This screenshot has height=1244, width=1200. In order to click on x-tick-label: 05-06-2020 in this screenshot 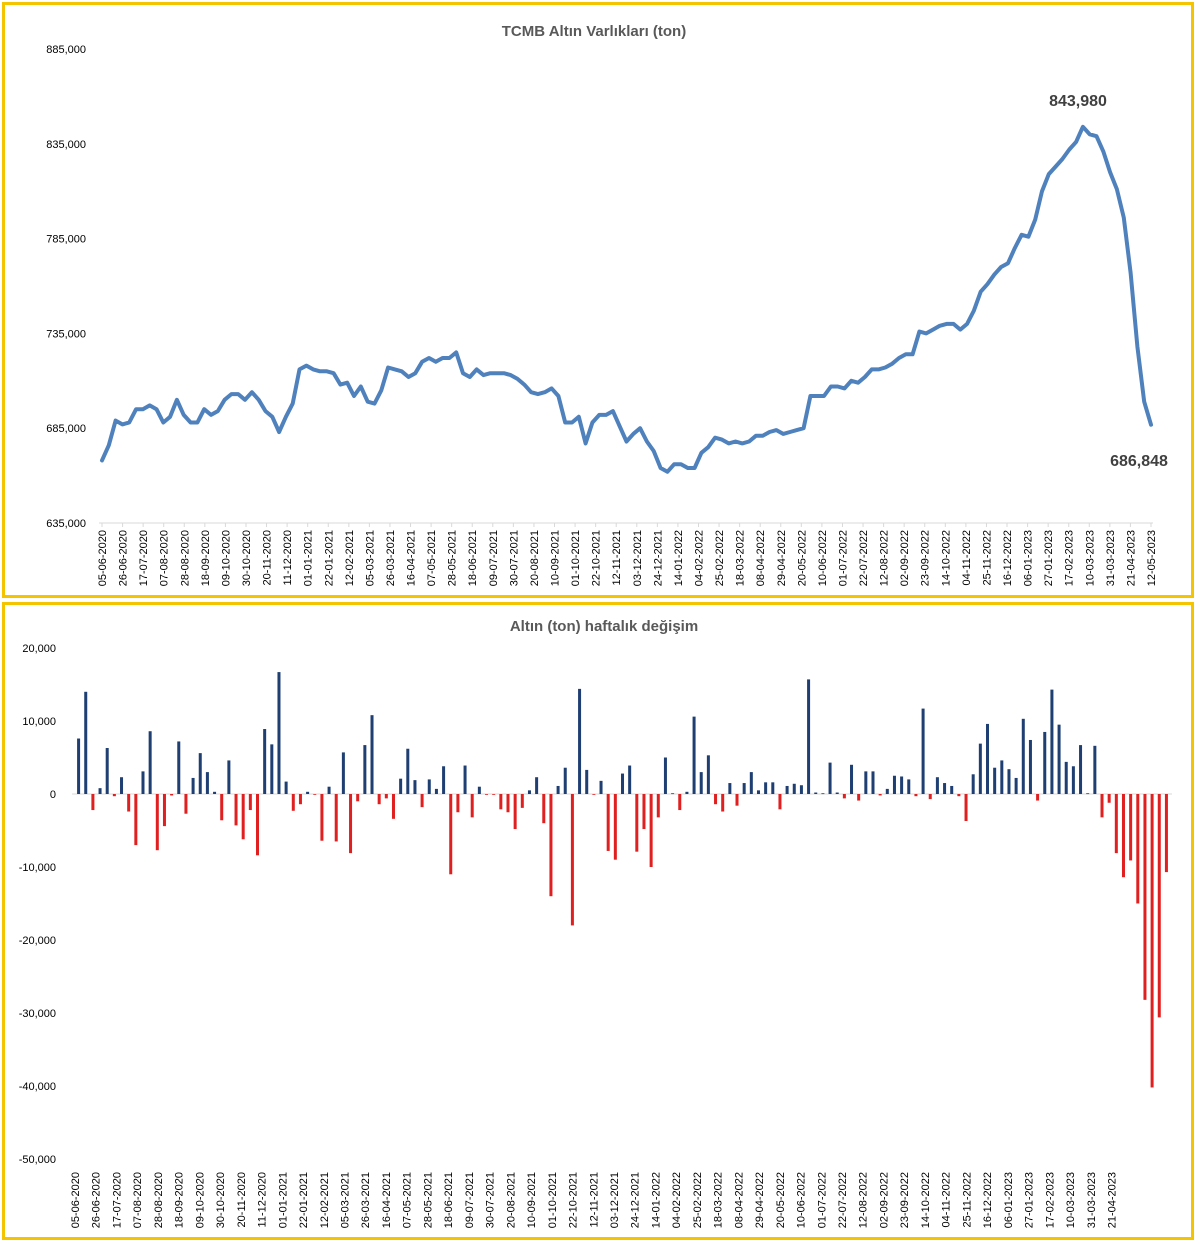, I will do `click(76, 1200)`.